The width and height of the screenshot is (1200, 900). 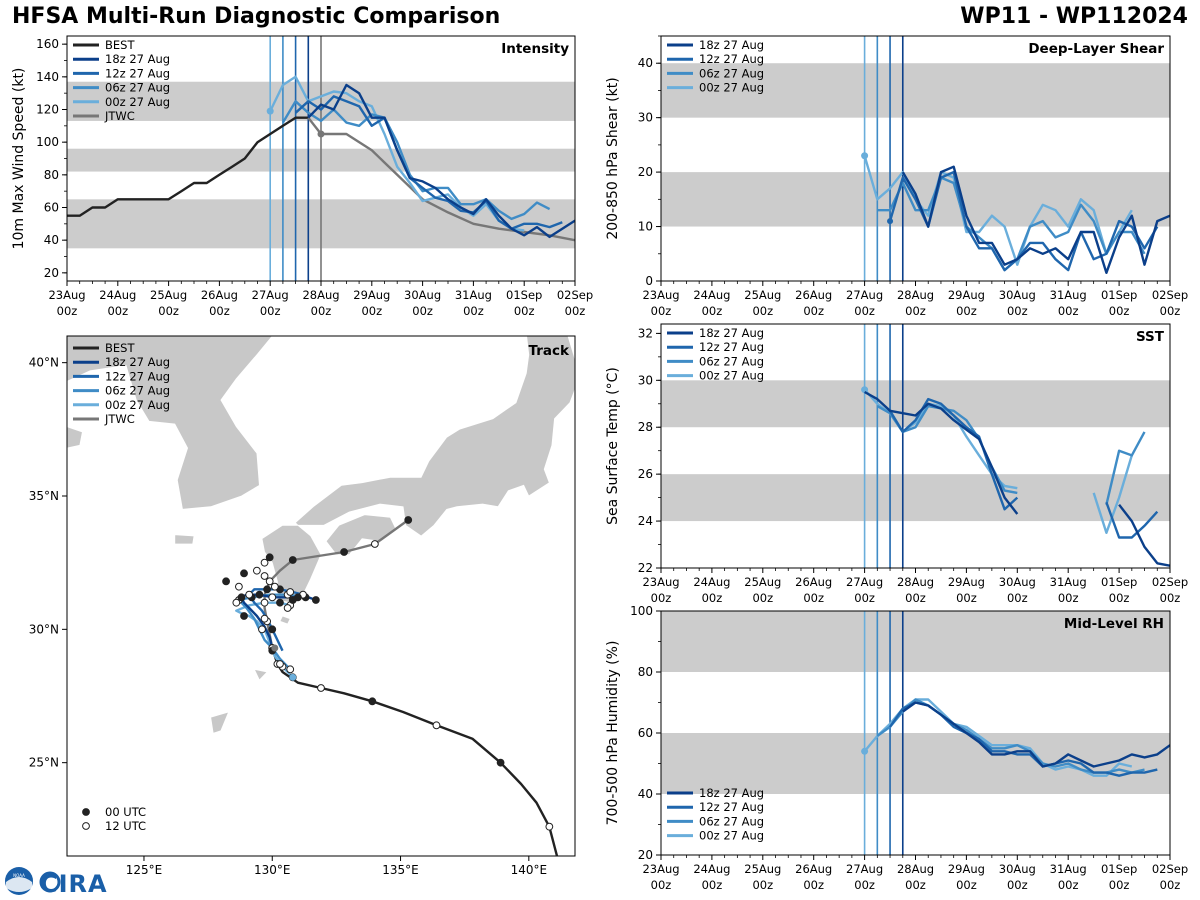 I want to click on marker-legend-label: 12 UTC, so click(x=125, y=826).